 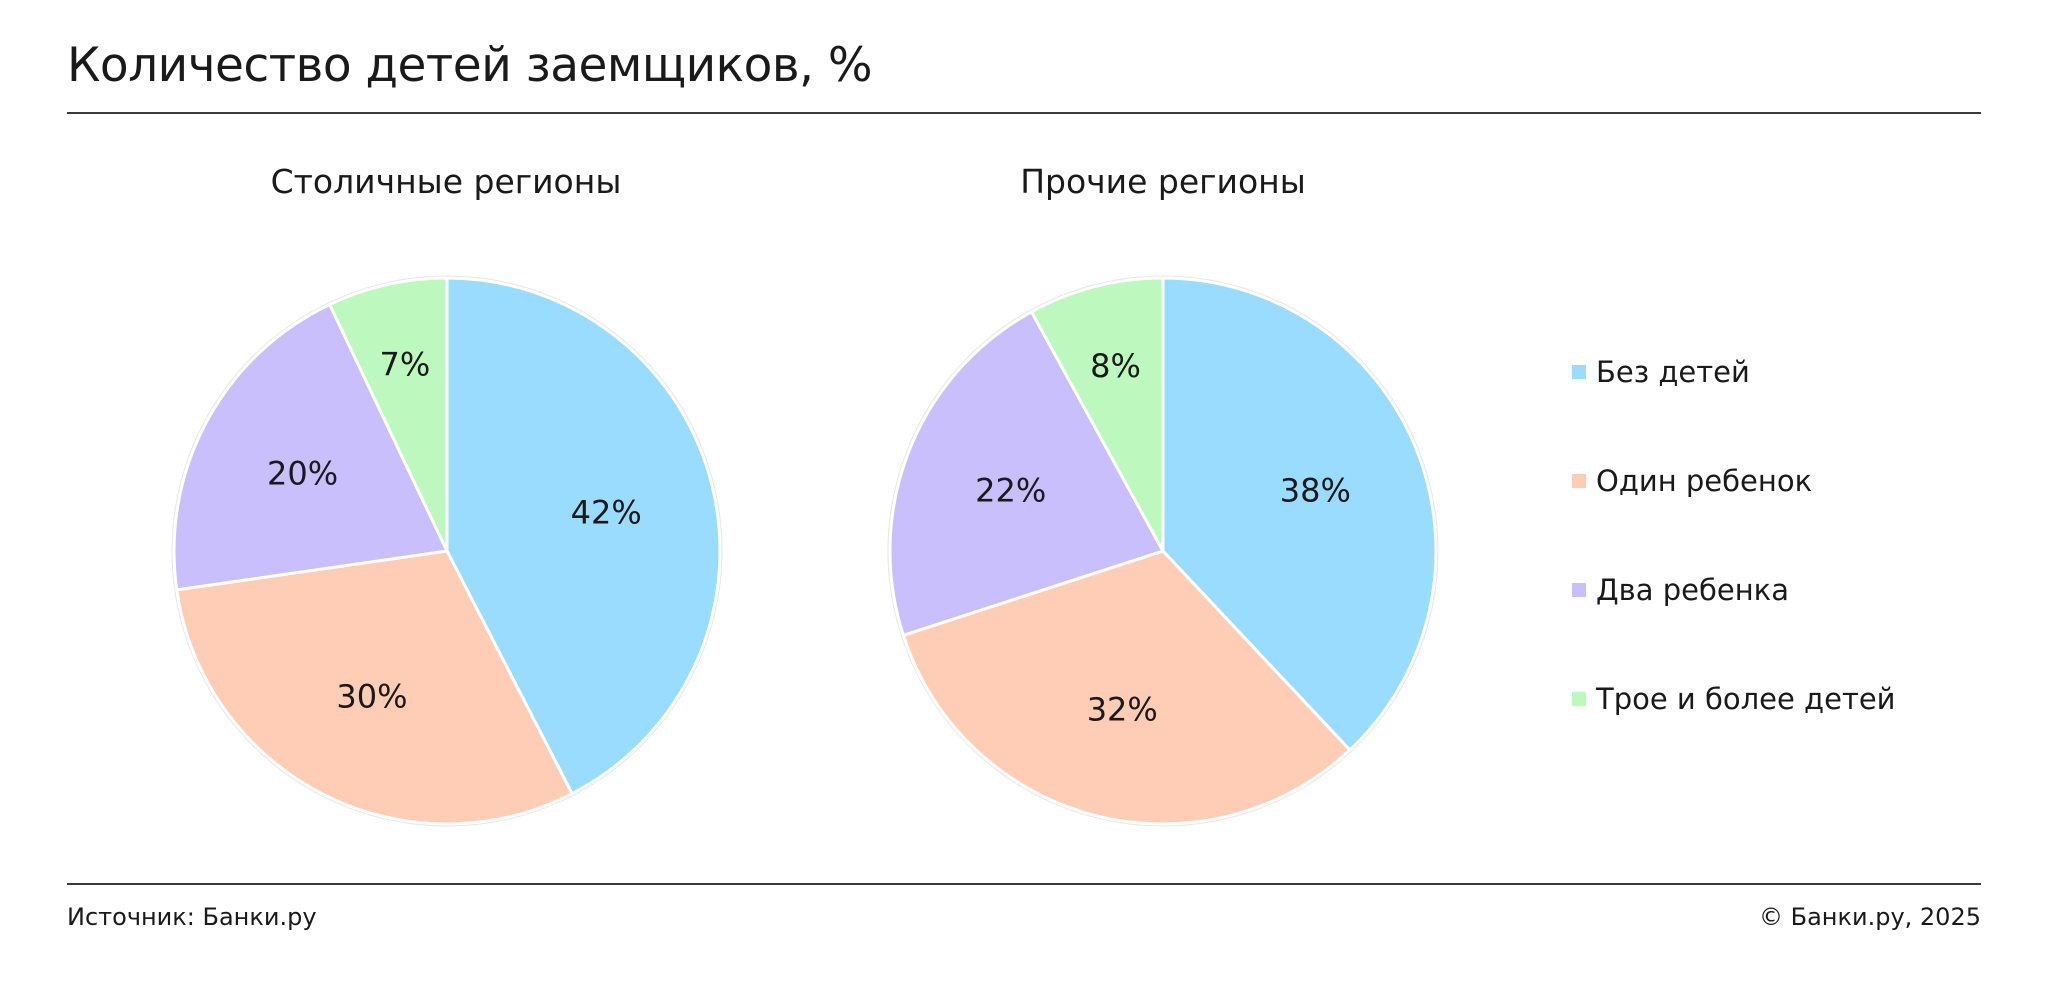 I want to click on chart-title-capital: Столичные регионы, so click(x=446, y=181).